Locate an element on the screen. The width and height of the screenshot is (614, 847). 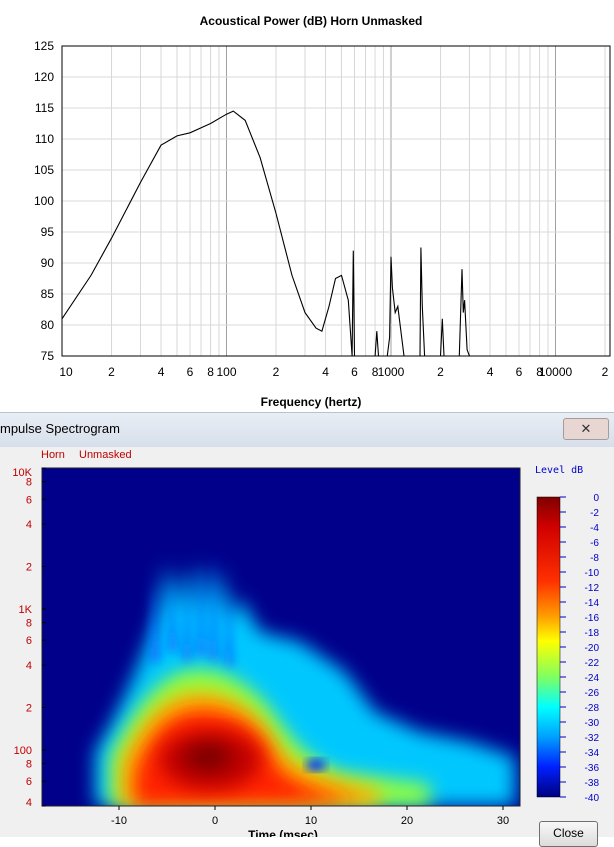
y-tick-label: 90 is located at coordinates (48, 263).